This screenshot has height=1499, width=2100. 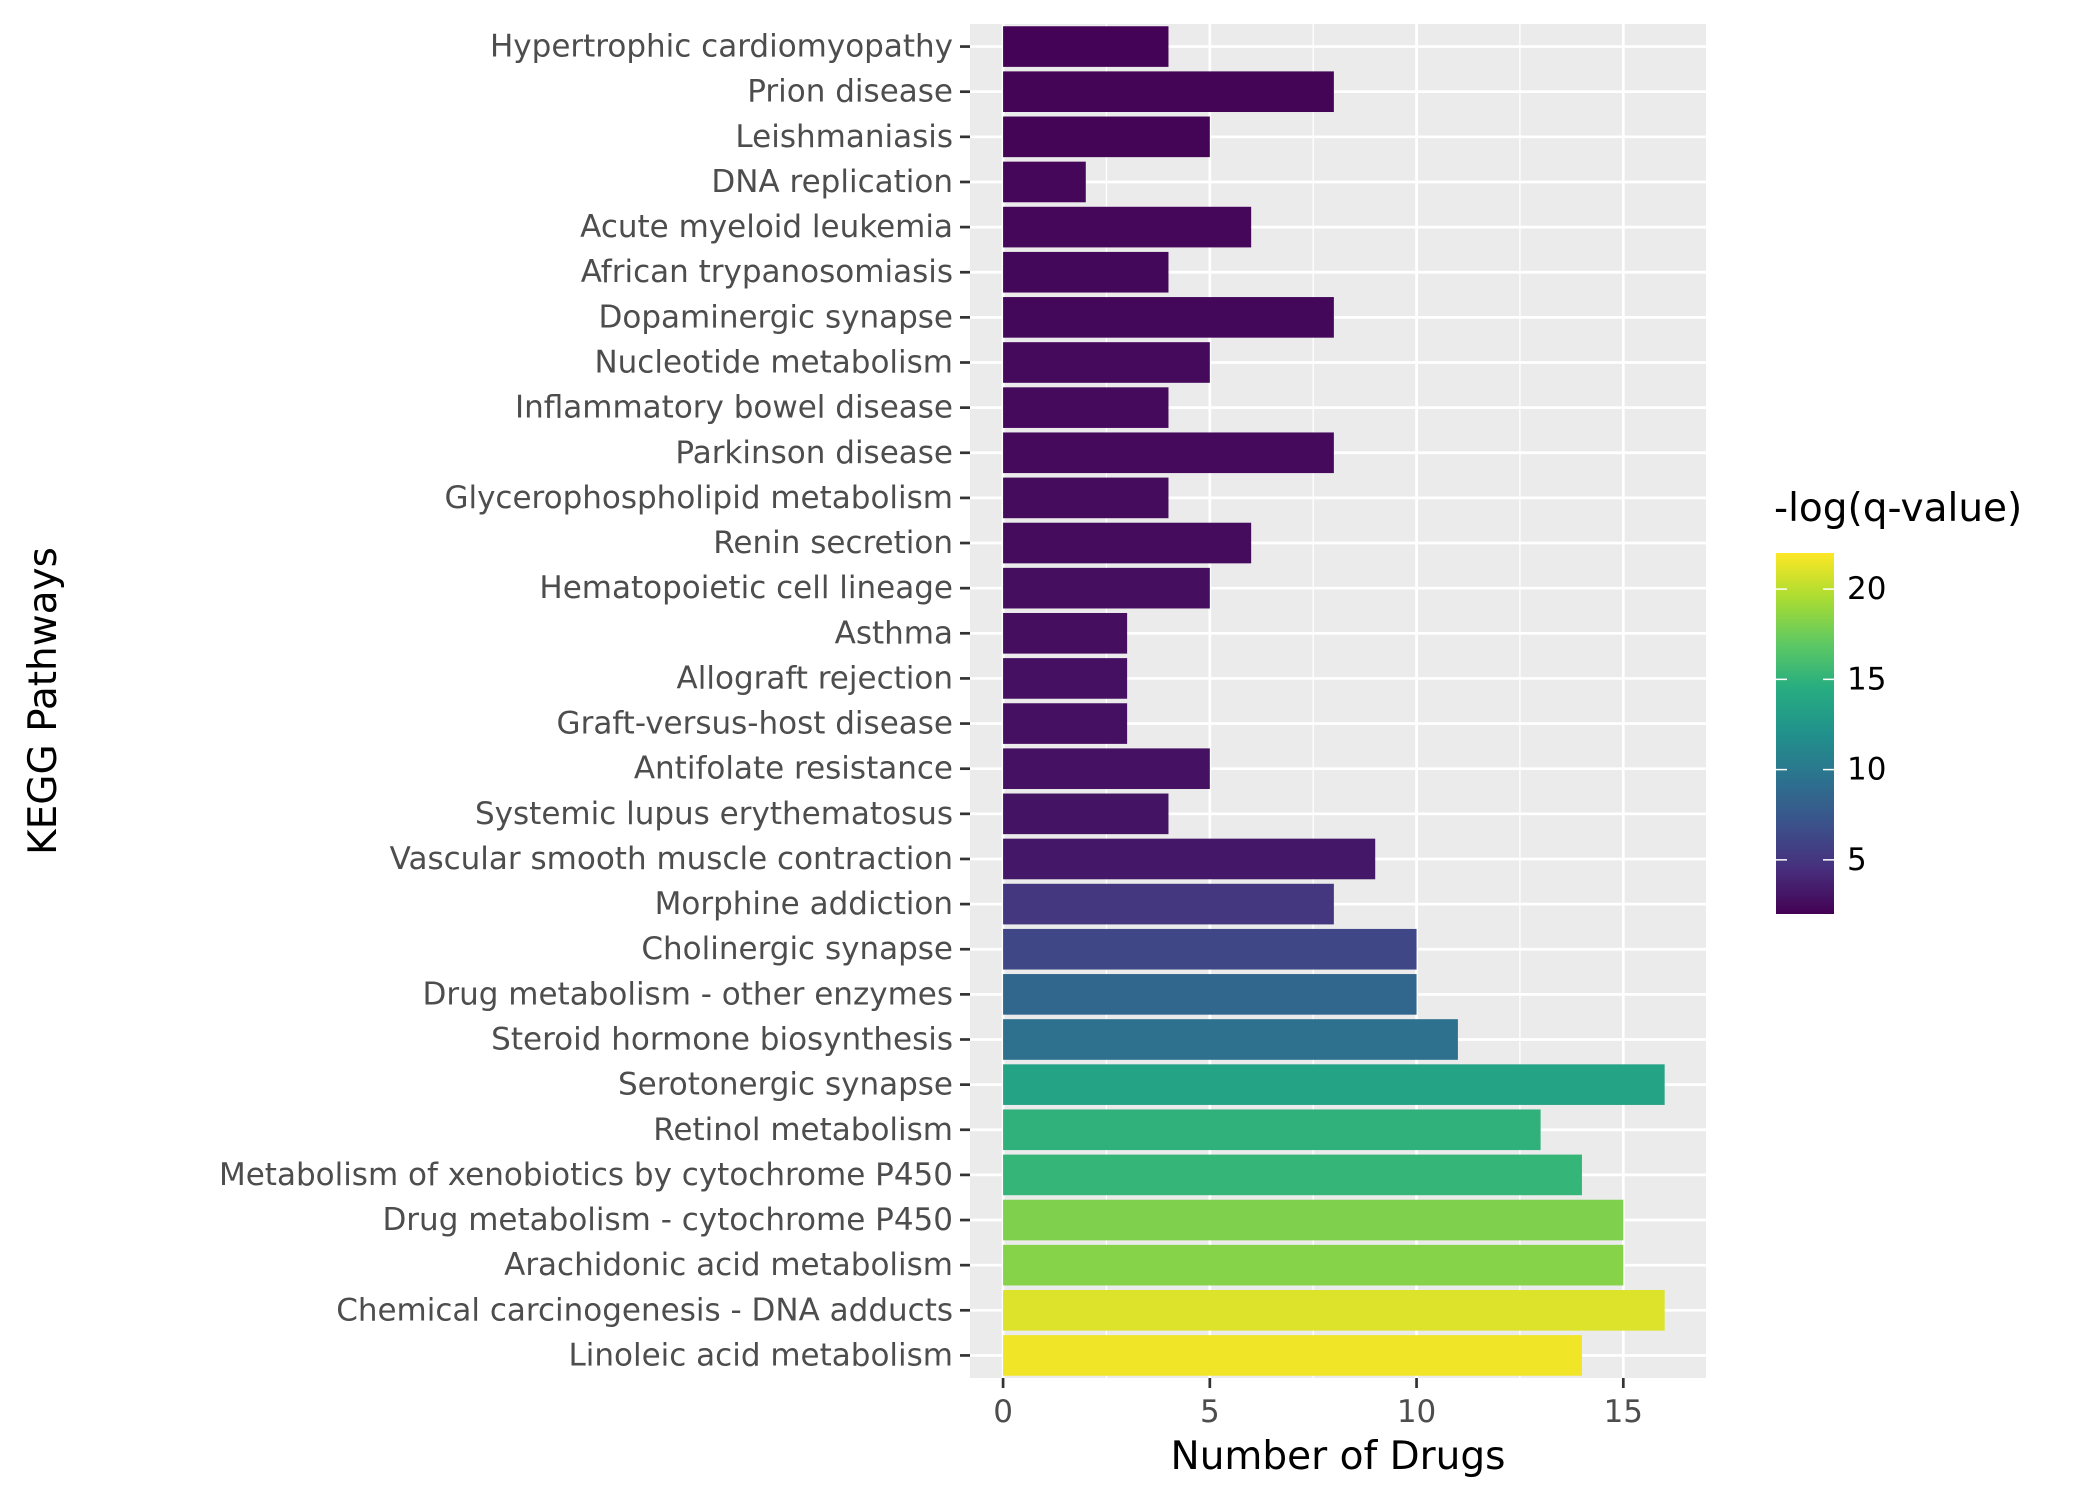 I want to click on y-tick-label: Steroid hormone biosynthesis, so click(x=722, y=1040).